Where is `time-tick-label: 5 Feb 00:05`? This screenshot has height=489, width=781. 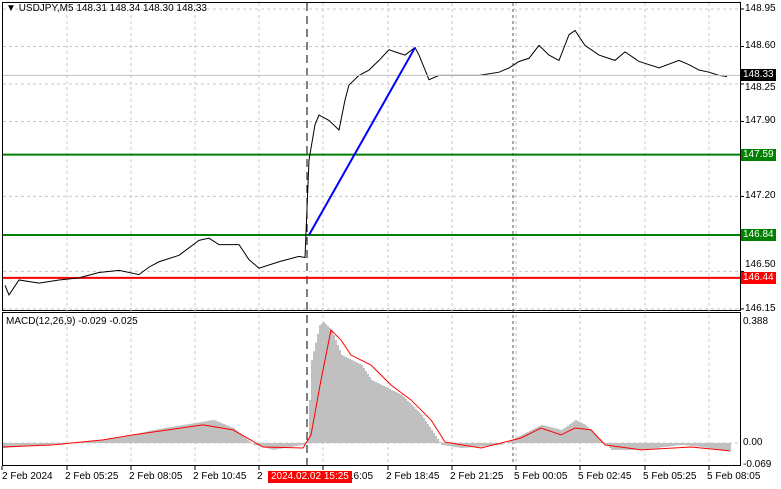 time-tick-label: 5 Feb 00:05 is located at coordinates (541, 476).